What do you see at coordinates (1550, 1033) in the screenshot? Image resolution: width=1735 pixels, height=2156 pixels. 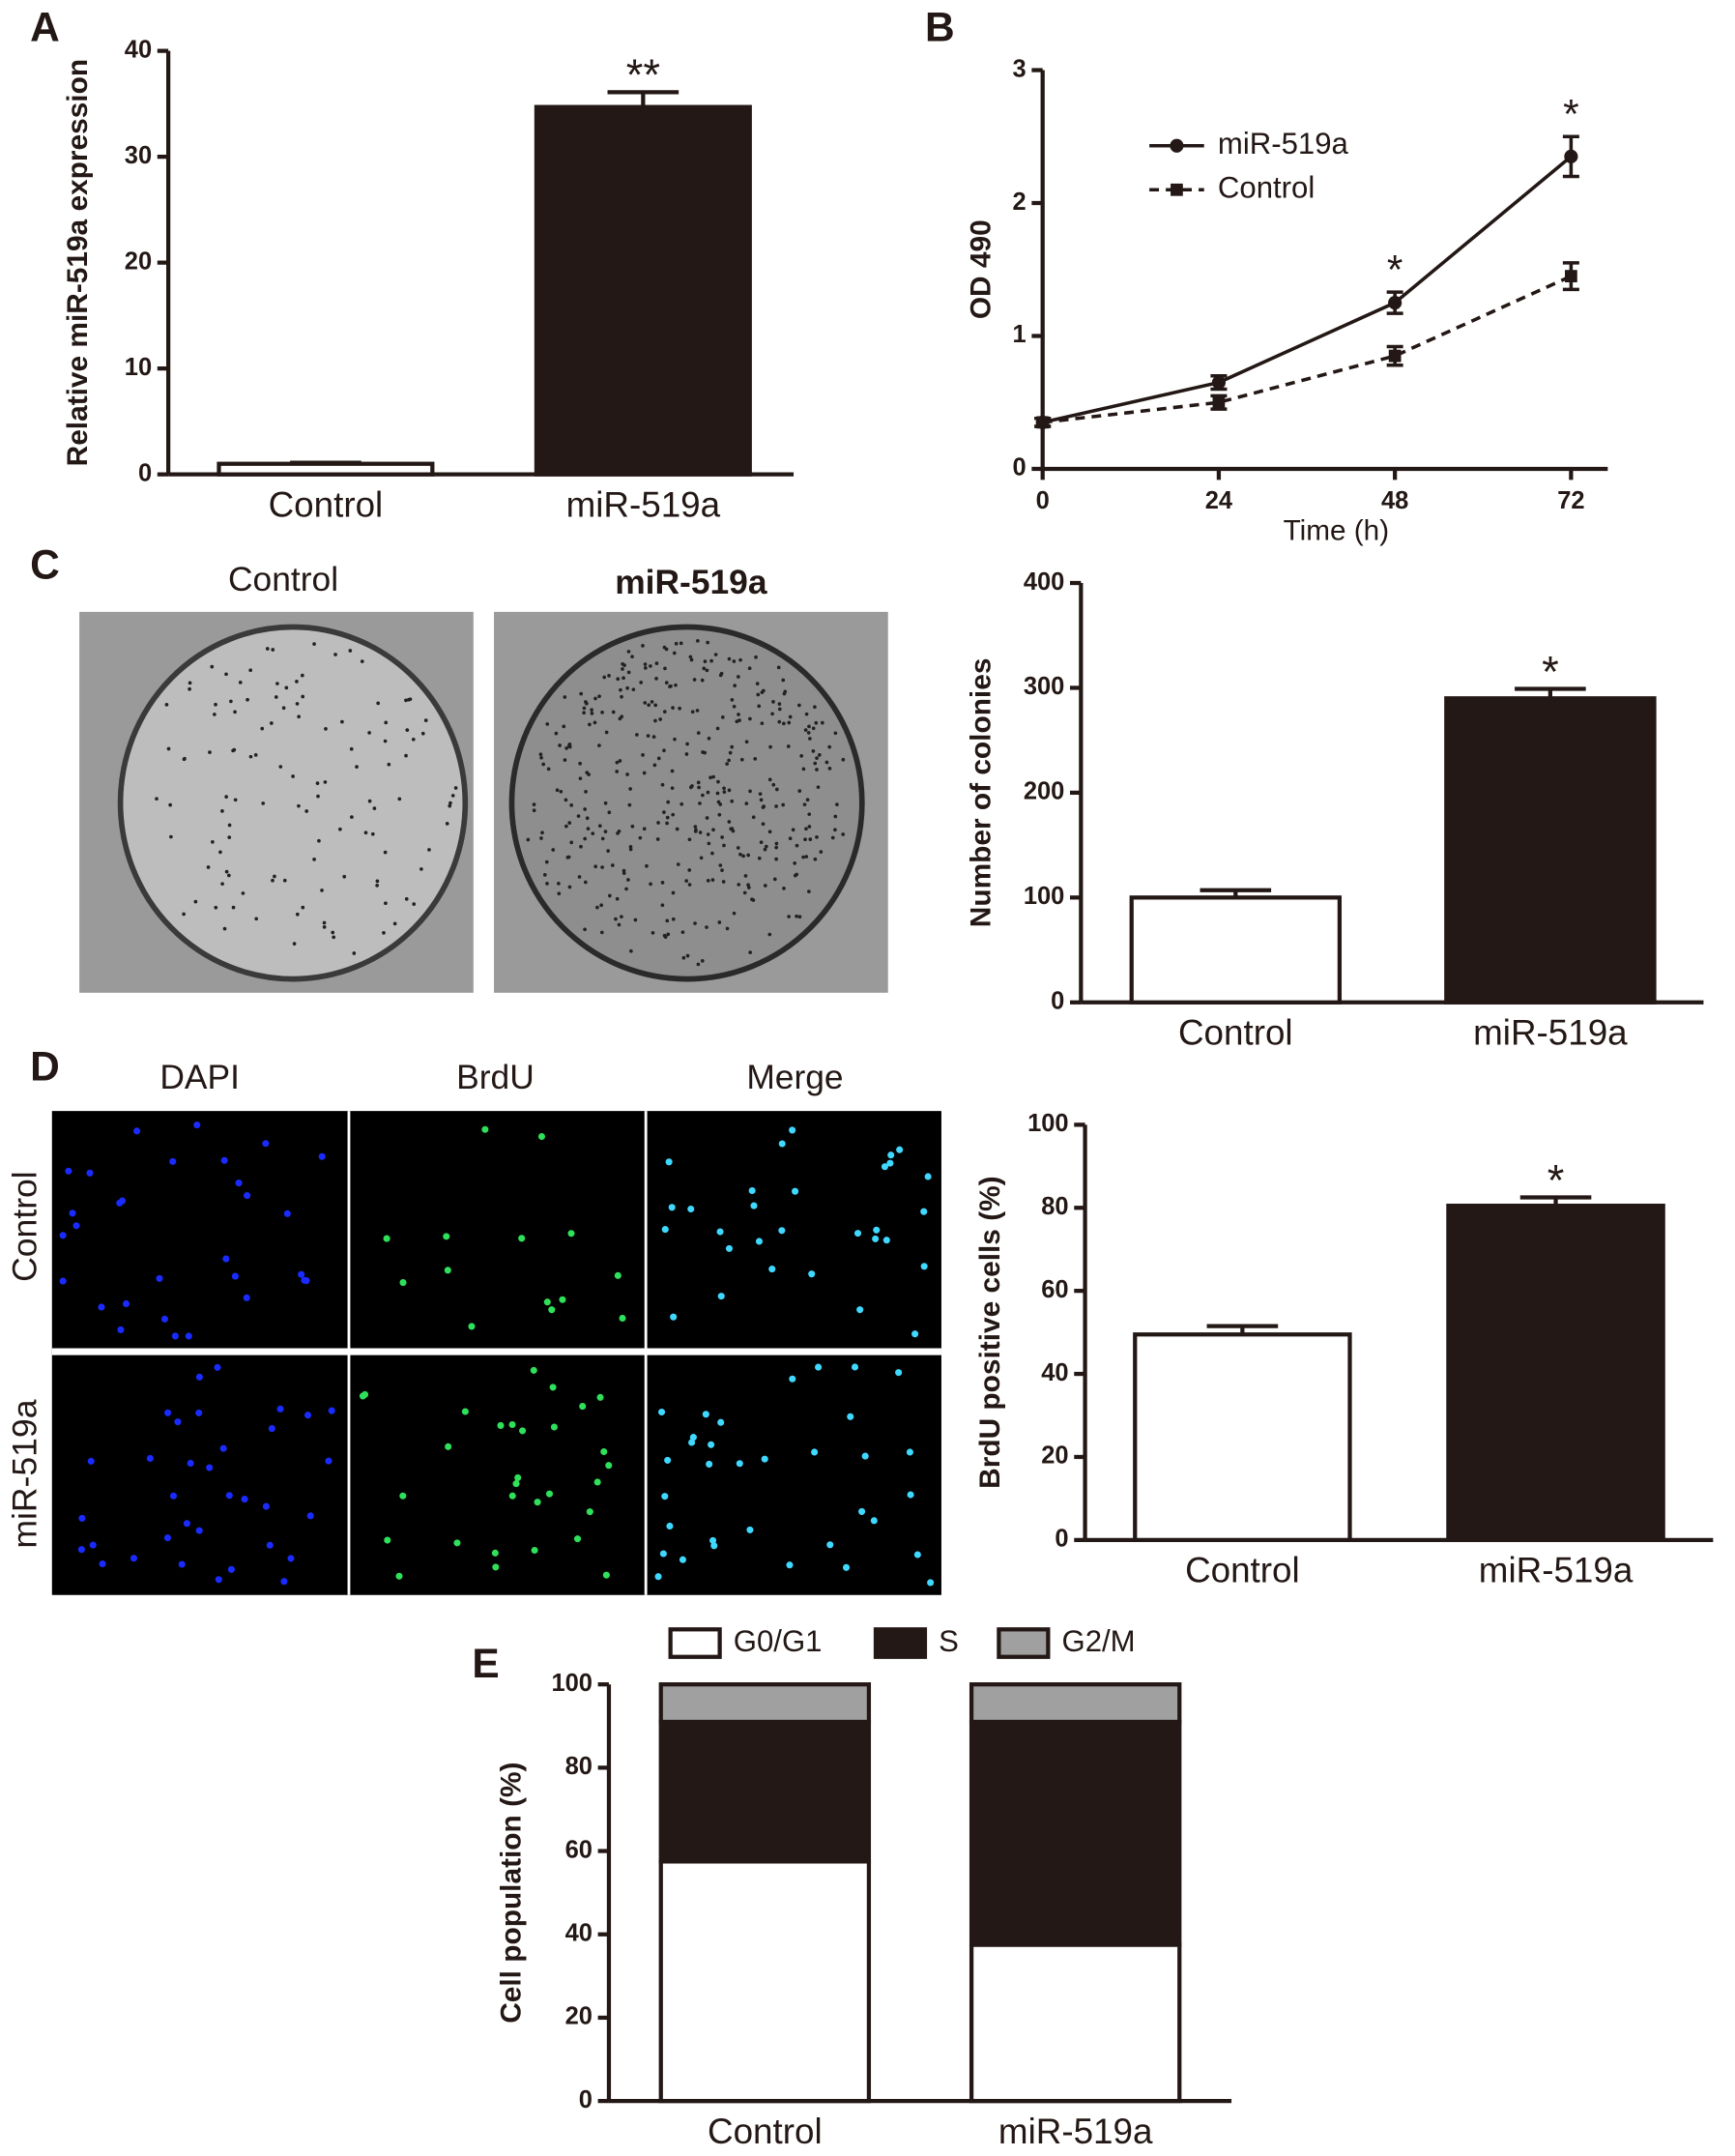 I see `x-tick-label: miR-519a` at bounding box center [1550, 1033].